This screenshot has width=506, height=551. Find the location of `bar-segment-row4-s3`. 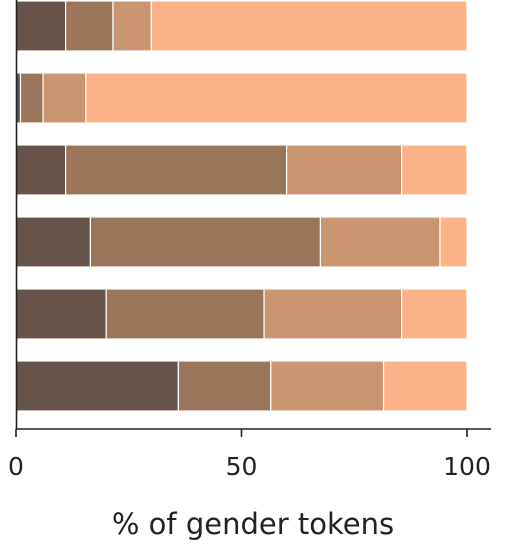

bar-segment-row4-s3 is located at coordinates (380, 242).